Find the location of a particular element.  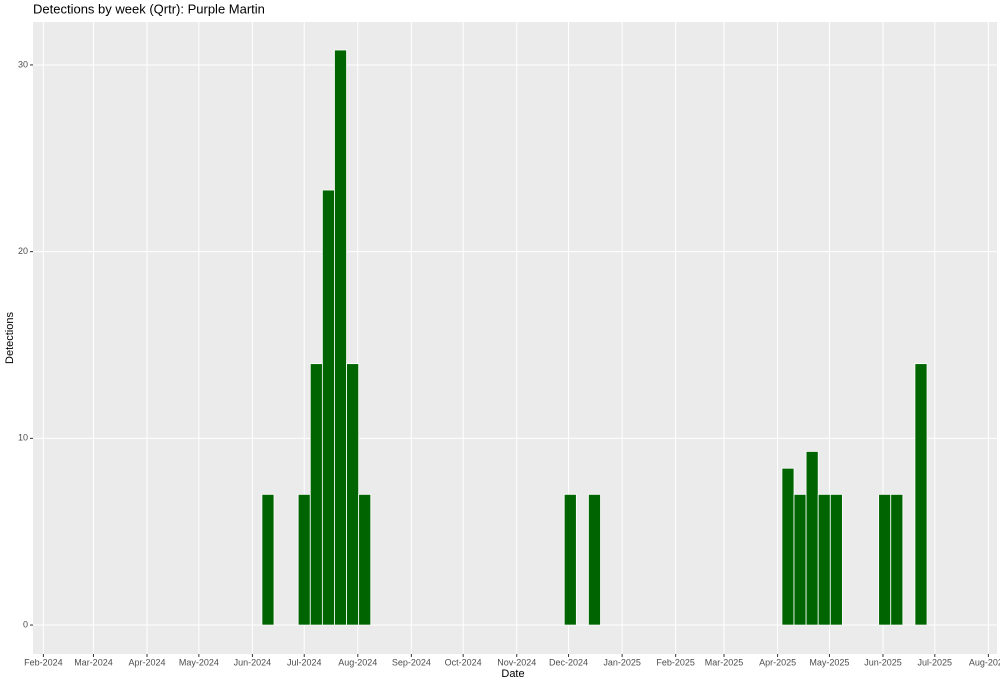

chart-title: Detections by week (Qrtr): Purple Martin is located at coordinates (149, 8).